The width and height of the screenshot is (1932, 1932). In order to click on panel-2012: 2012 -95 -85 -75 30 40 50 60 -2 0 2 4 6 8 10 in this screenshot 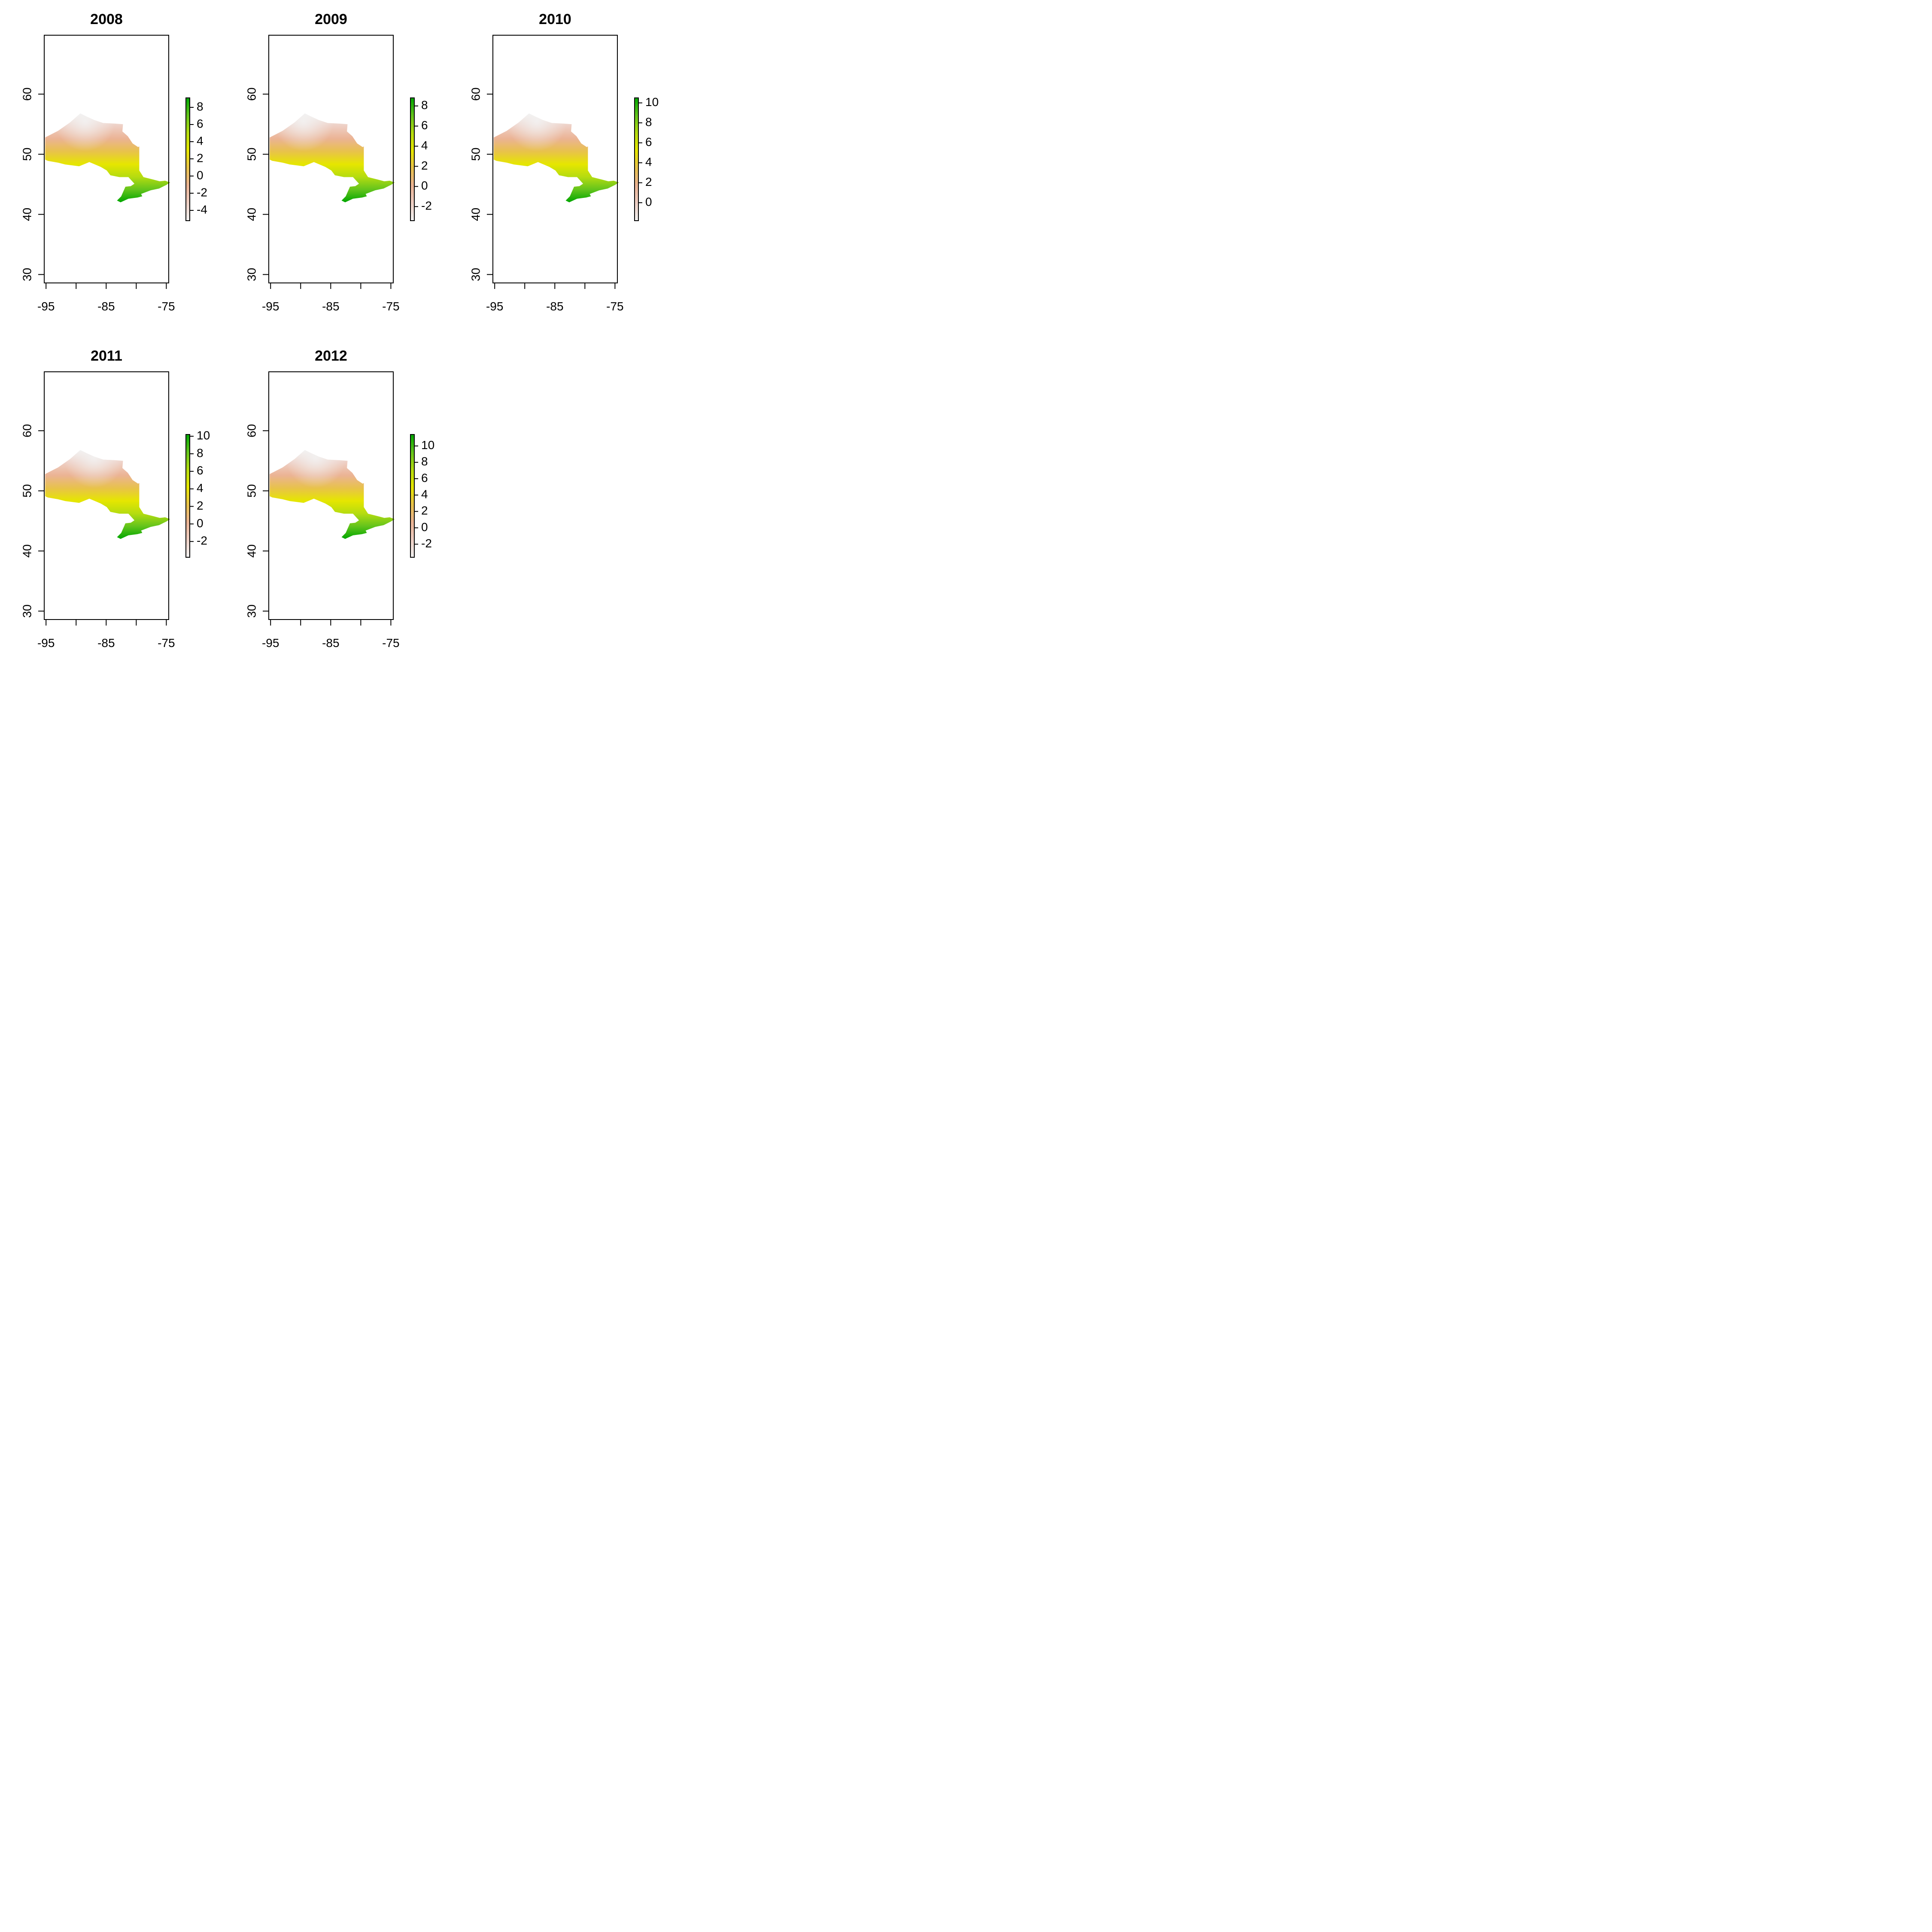, I will do `click(339, 499)`.